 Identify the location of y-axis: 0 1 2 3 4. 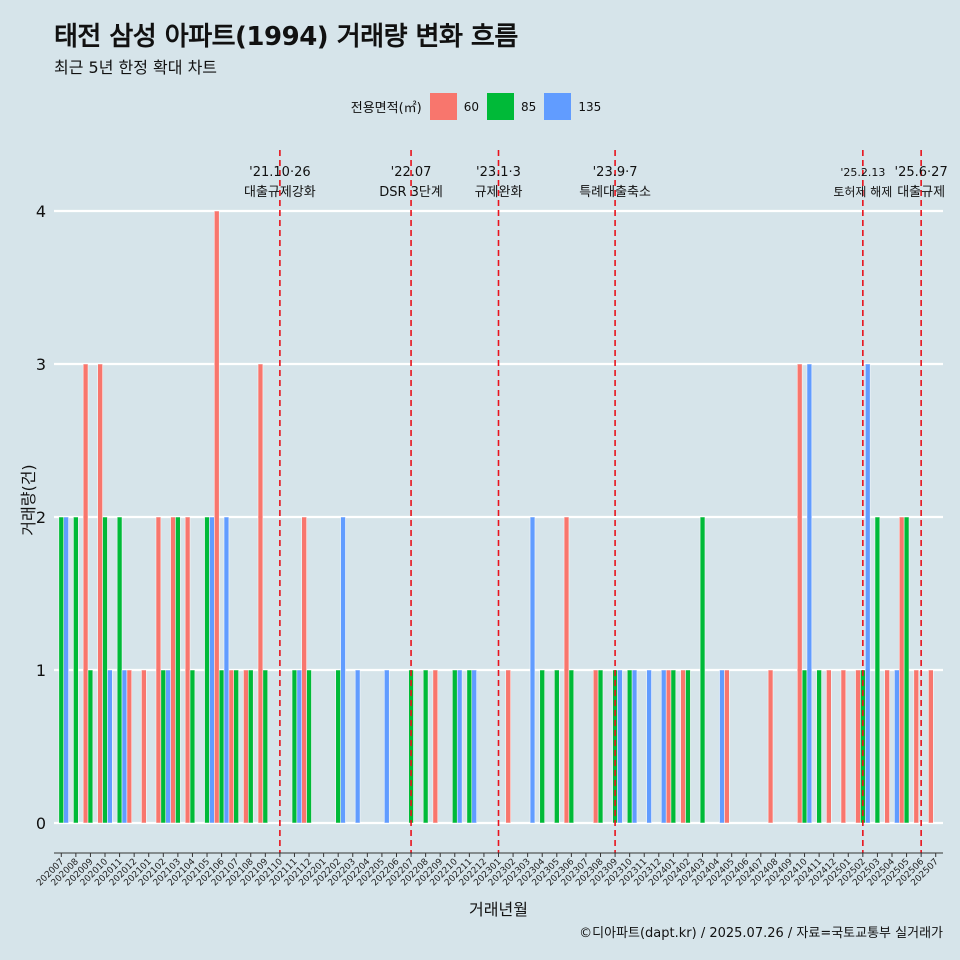
(41, 517).